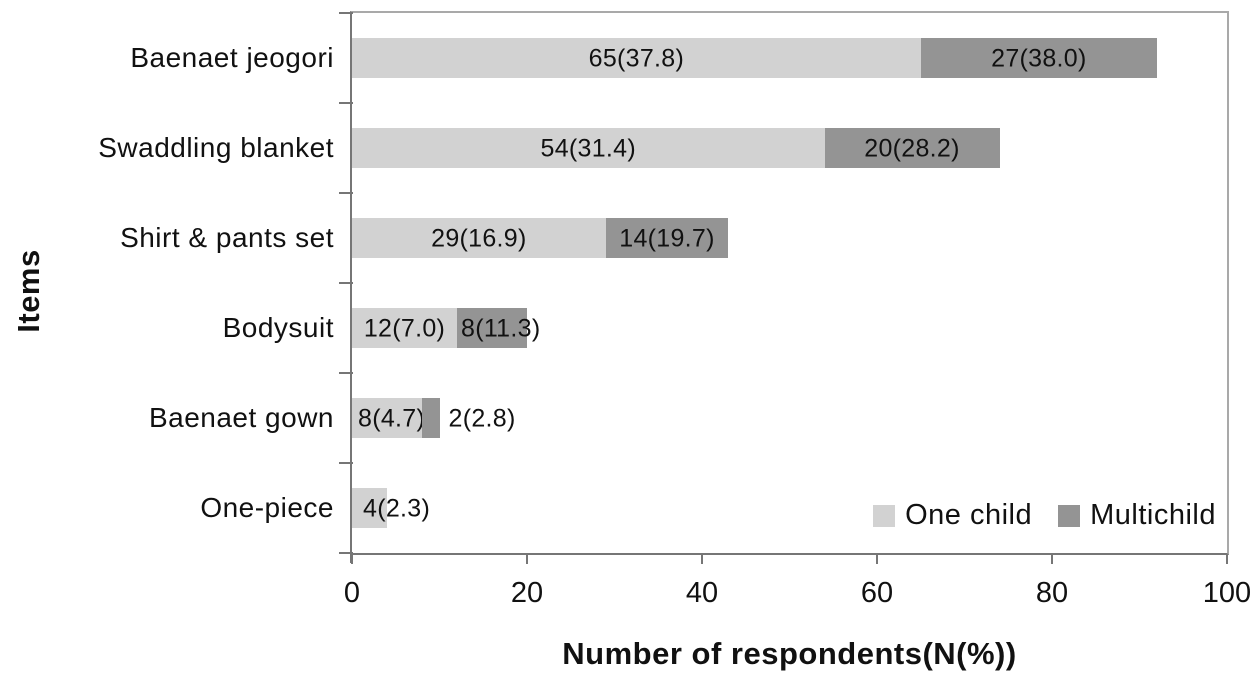 The height and width of the screenshot is (692, 1260). What do you see at coordinates (482, 418) in the screenshot?
I see `bar-data-label: 2(2.8)` at bounding box center [482, 418].